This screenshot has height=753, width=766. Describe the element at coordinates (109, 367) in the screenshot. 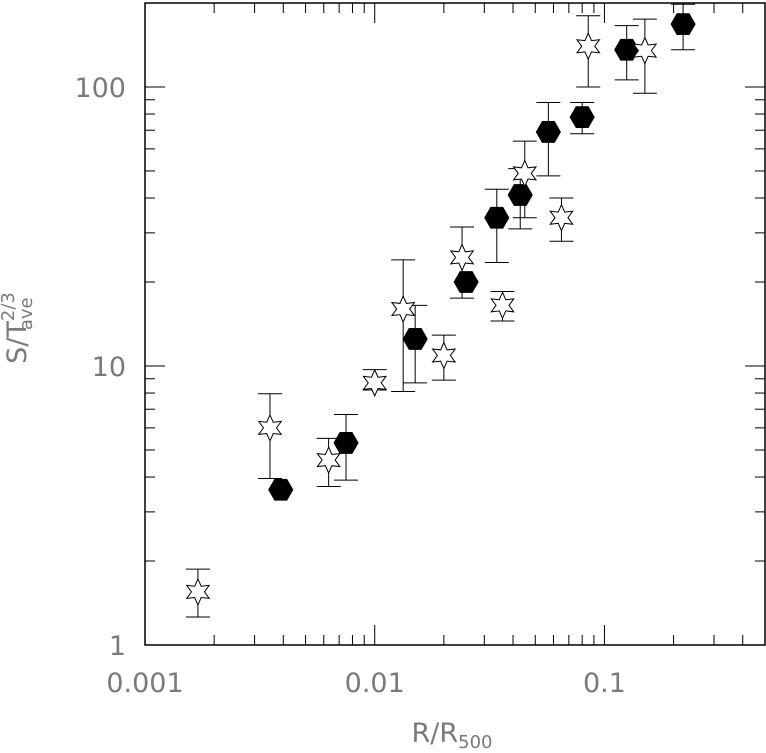

I see `y-tick-label: 10` at that location.